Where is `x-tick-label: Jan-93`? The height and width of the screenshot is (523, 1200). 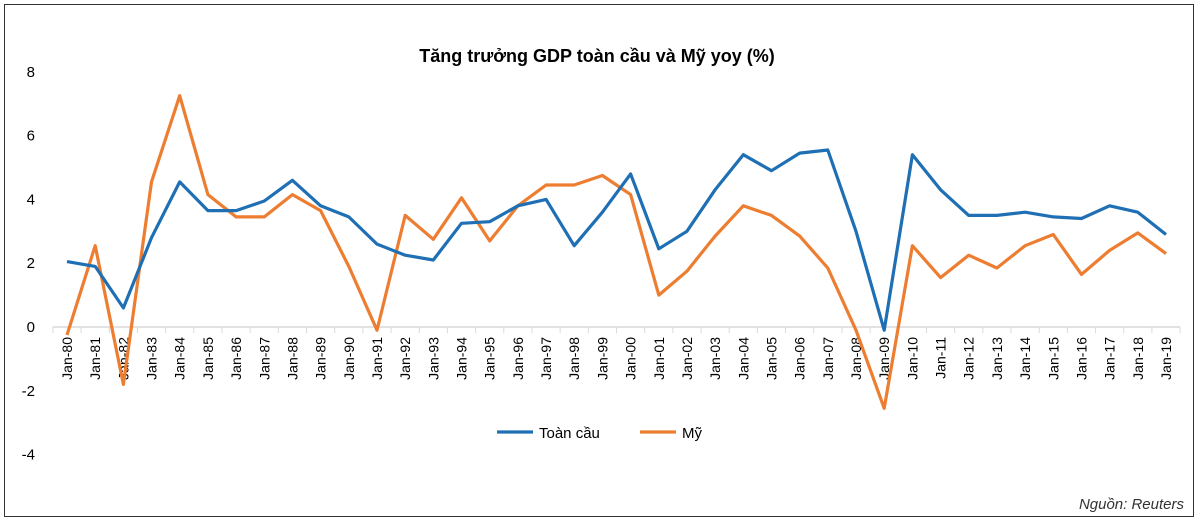
x-tick-label: Jan-93 is located at coordinates (433, 358).